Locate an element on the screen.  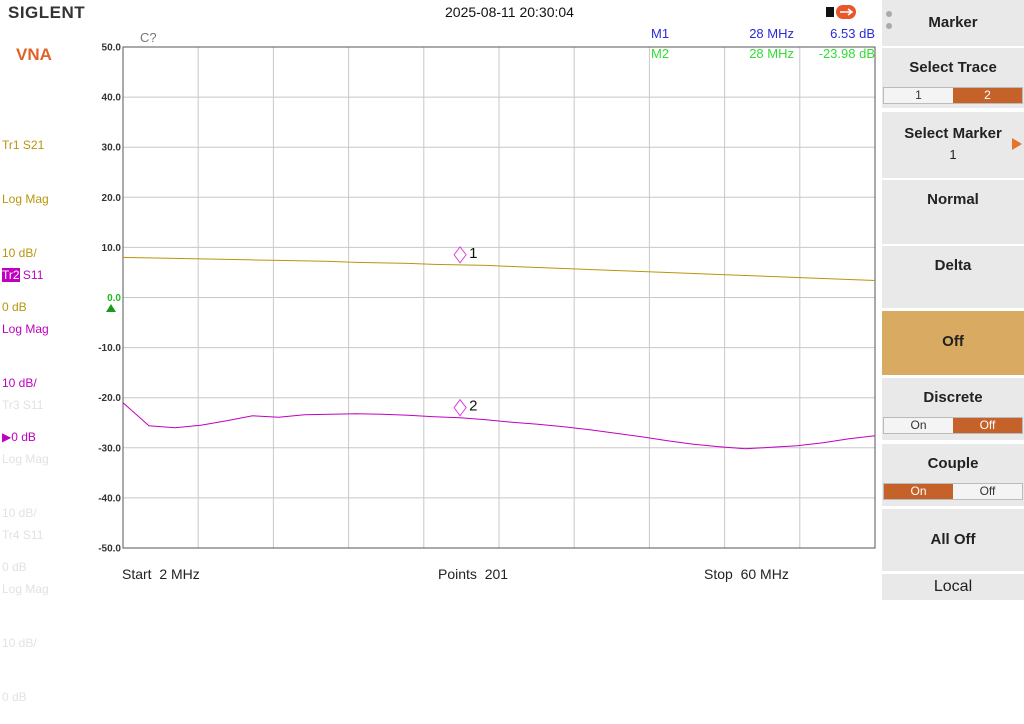
arrow is located at coordinates (1017, 144).